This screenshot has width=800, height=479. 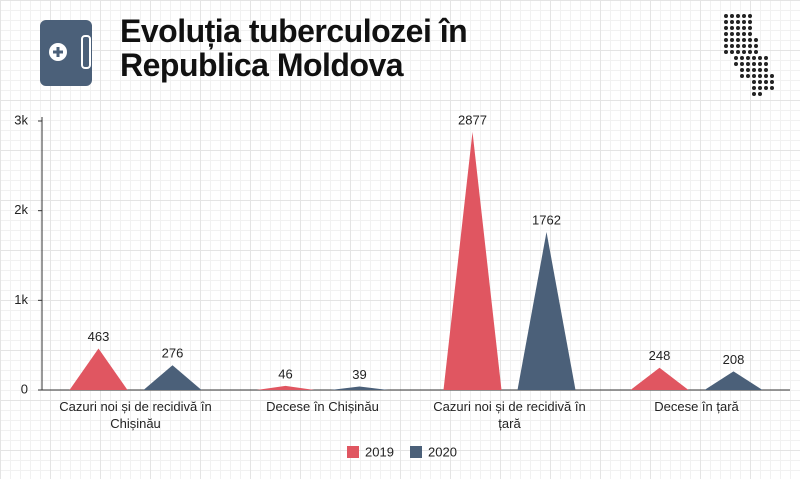 What do you see at coordinates (509, 415) in the screenshot?
I see `x-tick-label: Cazuri noi și de recidivă în țară` at bounding box center [509, 415].